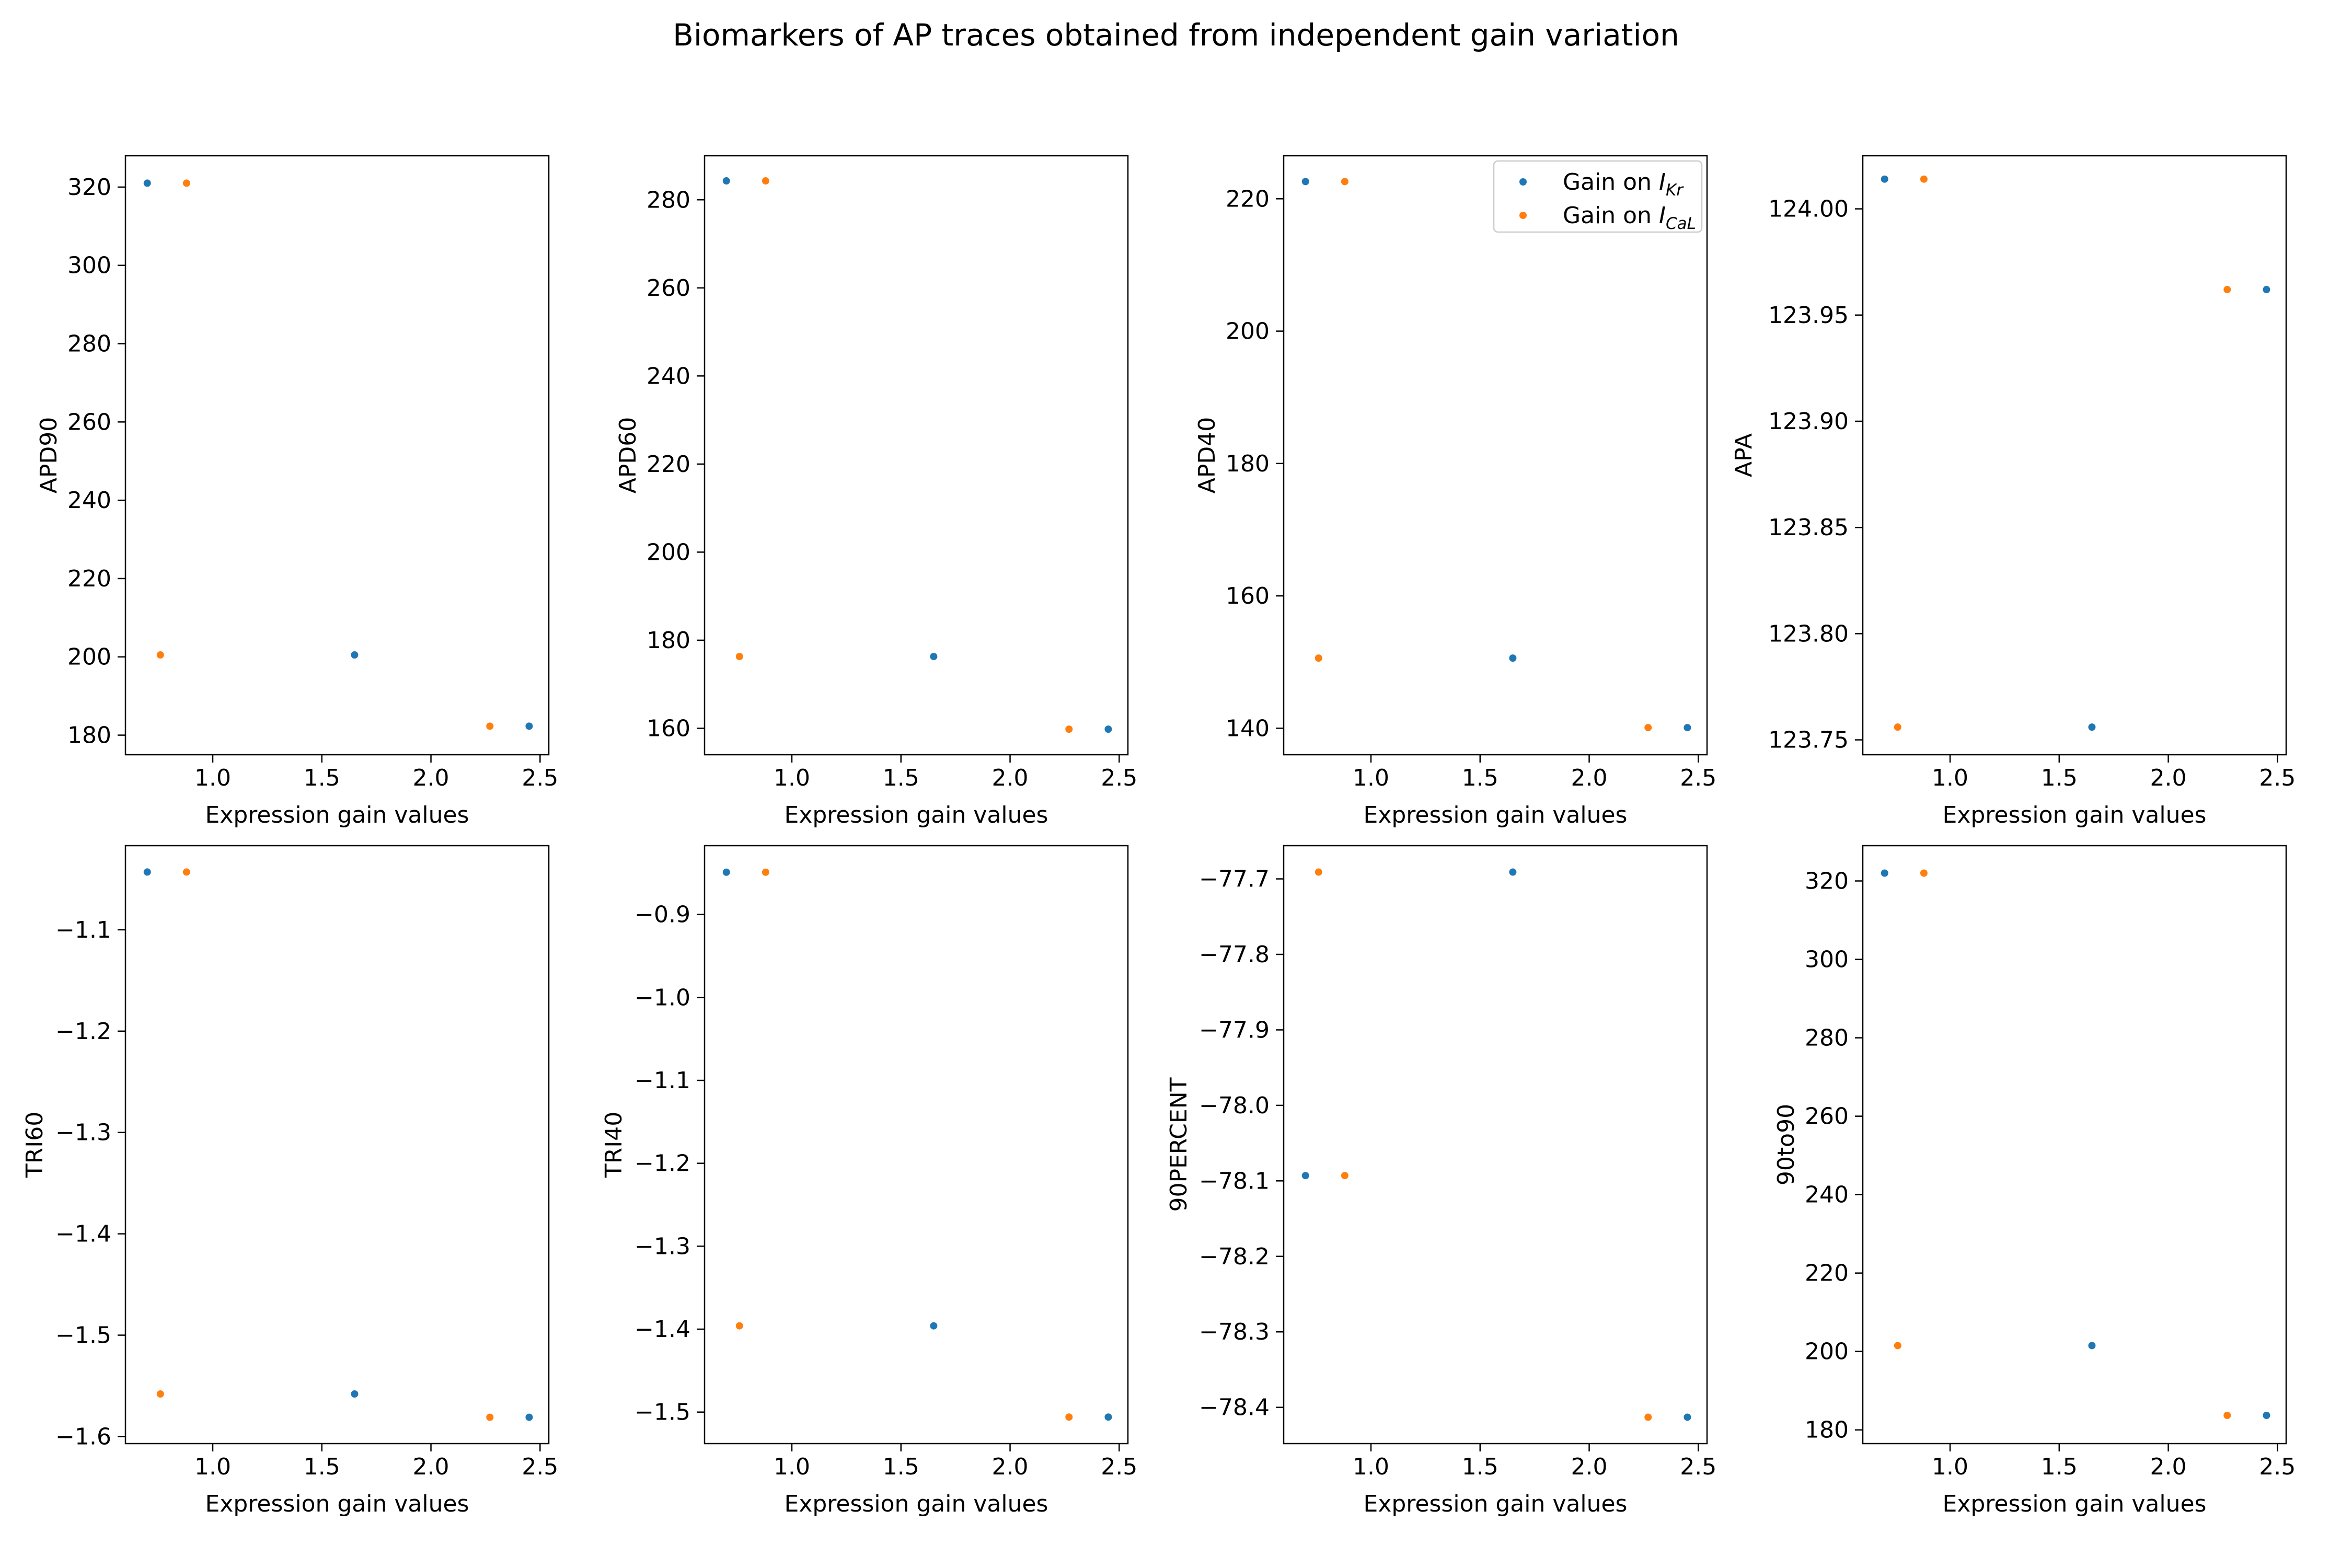 This screenshot has width=2352, height=1568. What do you see at coordinates (1234, 1256) in the screenshot?
I see `y-tick-label: −78.2` at bounding box center [1234, 1256].